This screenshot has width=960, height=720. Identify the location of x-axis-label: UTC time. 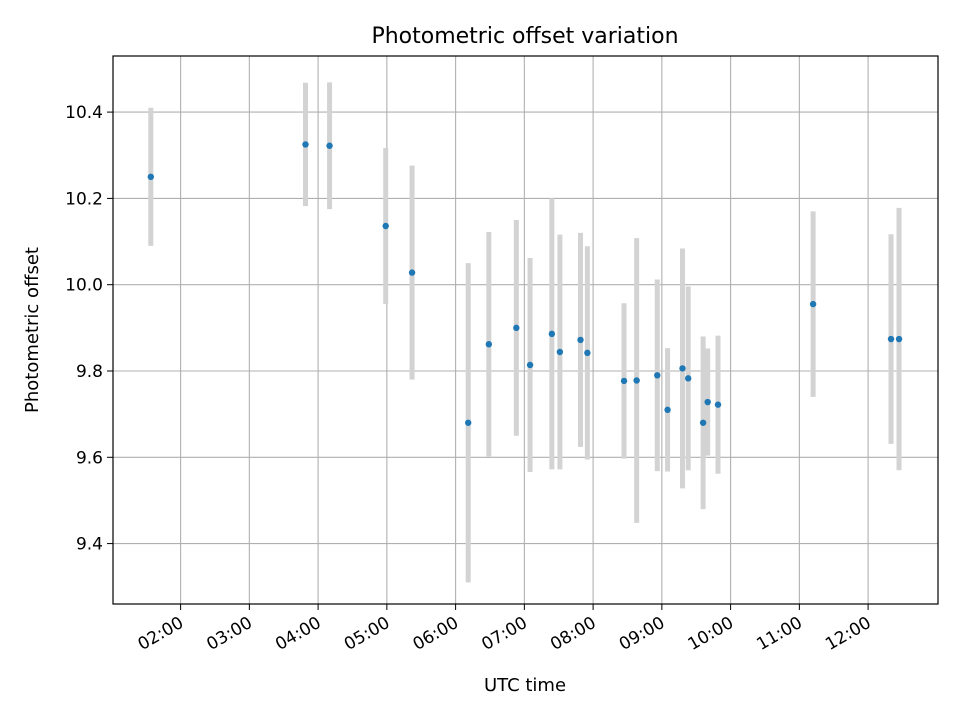
(525, 685).